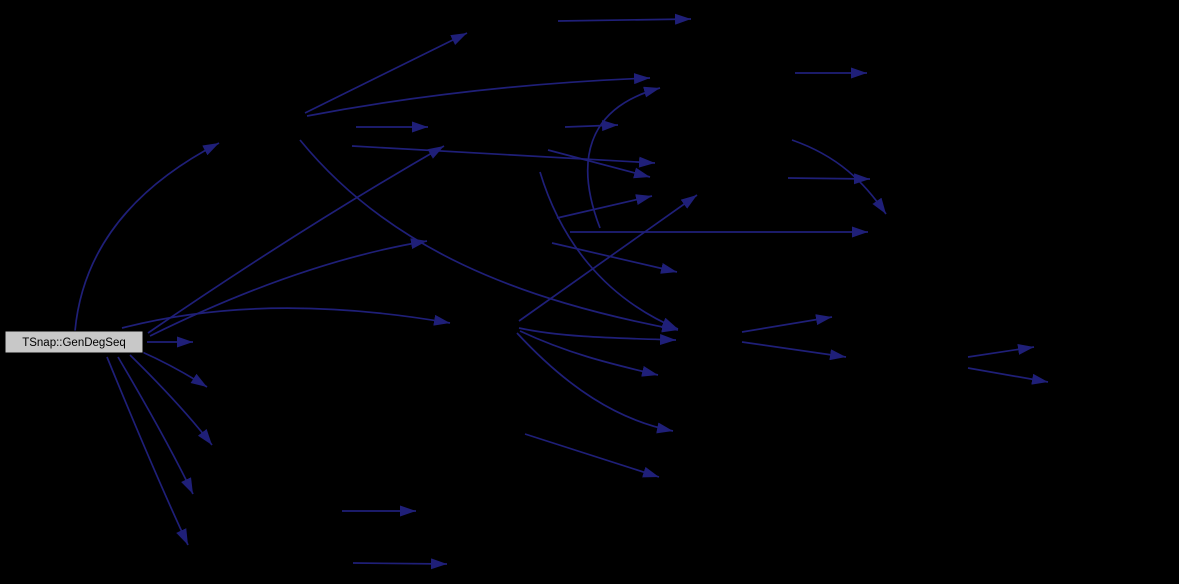 The height and width of the screenshot is (584, 1179). I want to click on root-node-label: TSnap::GenDegSeq, so click(74, 343).